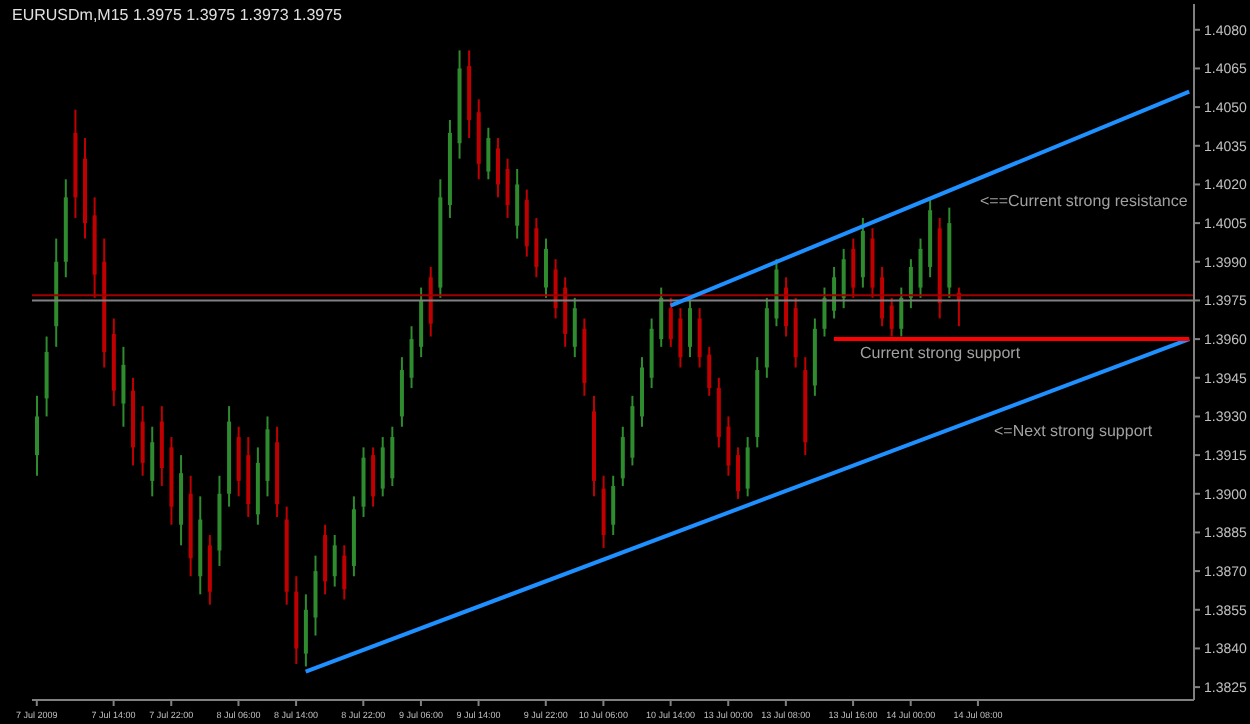  Describe the element at coordinates (1084, 201) in the screenshot. I see `annotation: <==Current strong resistance` at that location.